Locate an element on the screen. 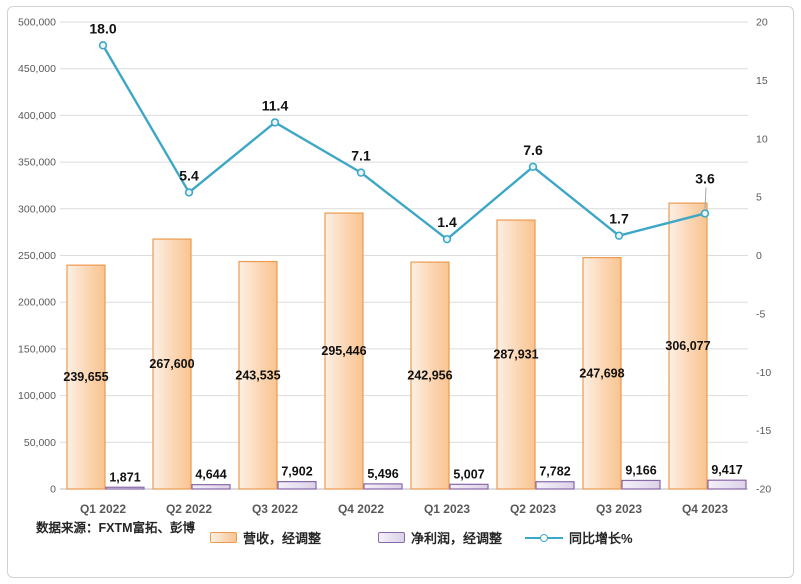  left-axis-tick: 400,000 is located at coordinates (37, 116).